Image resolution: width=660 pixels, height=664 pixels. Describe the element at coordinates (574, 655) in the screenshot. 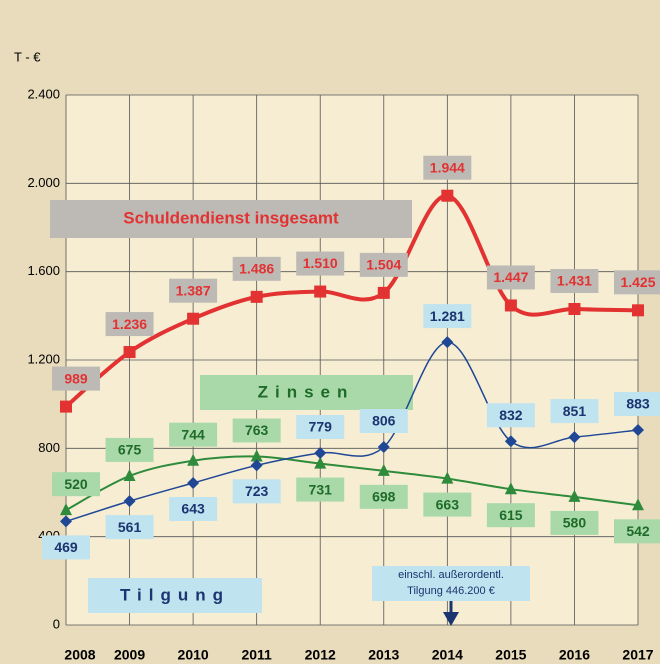

I see `x-tick-label: 2016` at that location.